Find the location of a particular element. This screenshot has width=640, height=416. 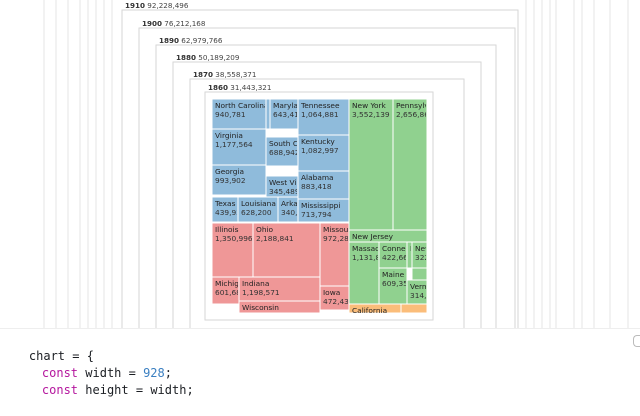

frame-population: 31,443,321 is located at coordinates (249, 87).